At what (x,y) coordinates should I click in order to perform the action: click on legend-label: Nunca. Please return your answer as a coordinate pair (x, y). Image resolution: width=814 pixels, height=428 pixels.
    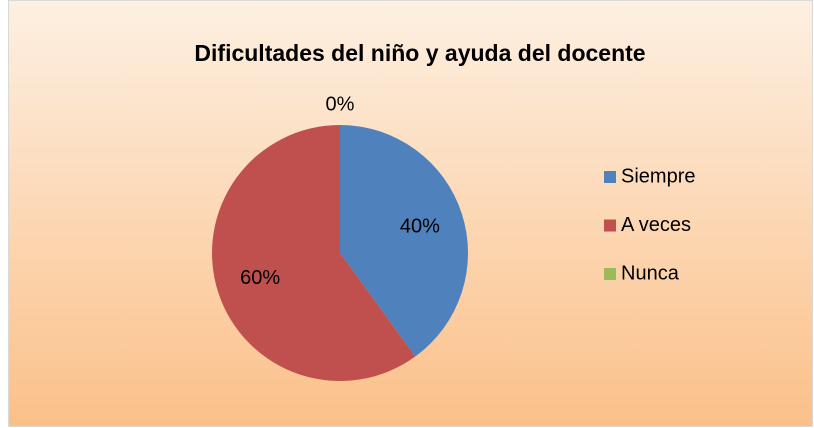
    Looking at the image, I should click on (650, 273).